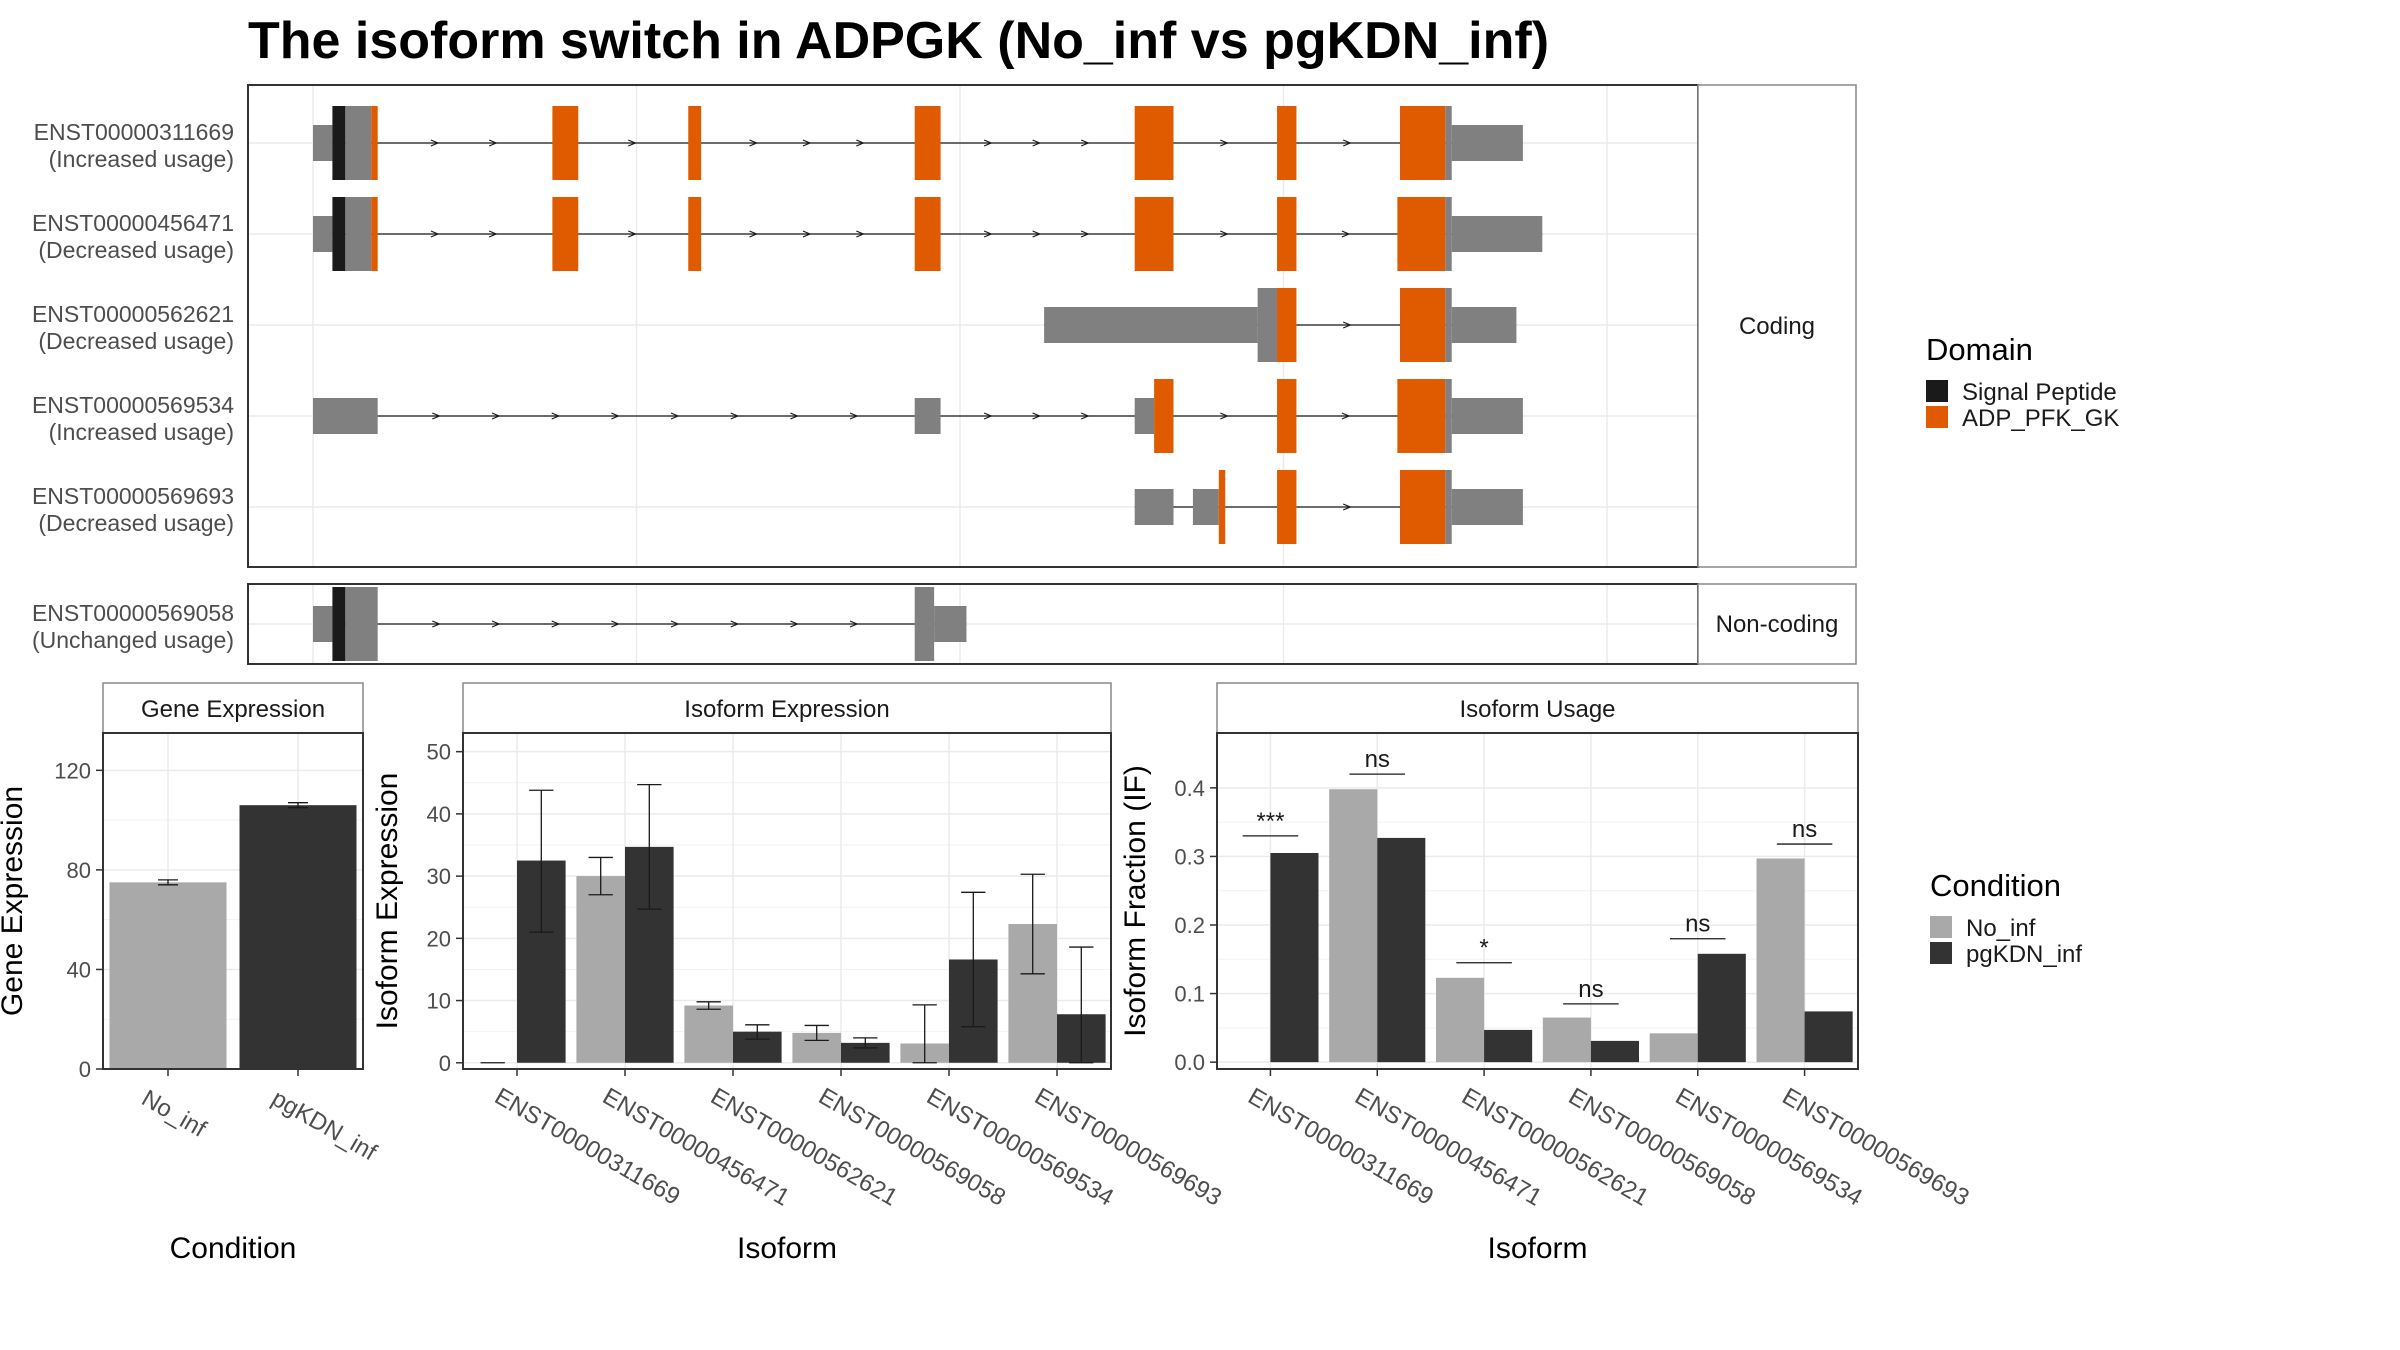 The image size is (2400, 1350). I want to click on x-tick-label: ENST00000562621, so click(804, 1147).